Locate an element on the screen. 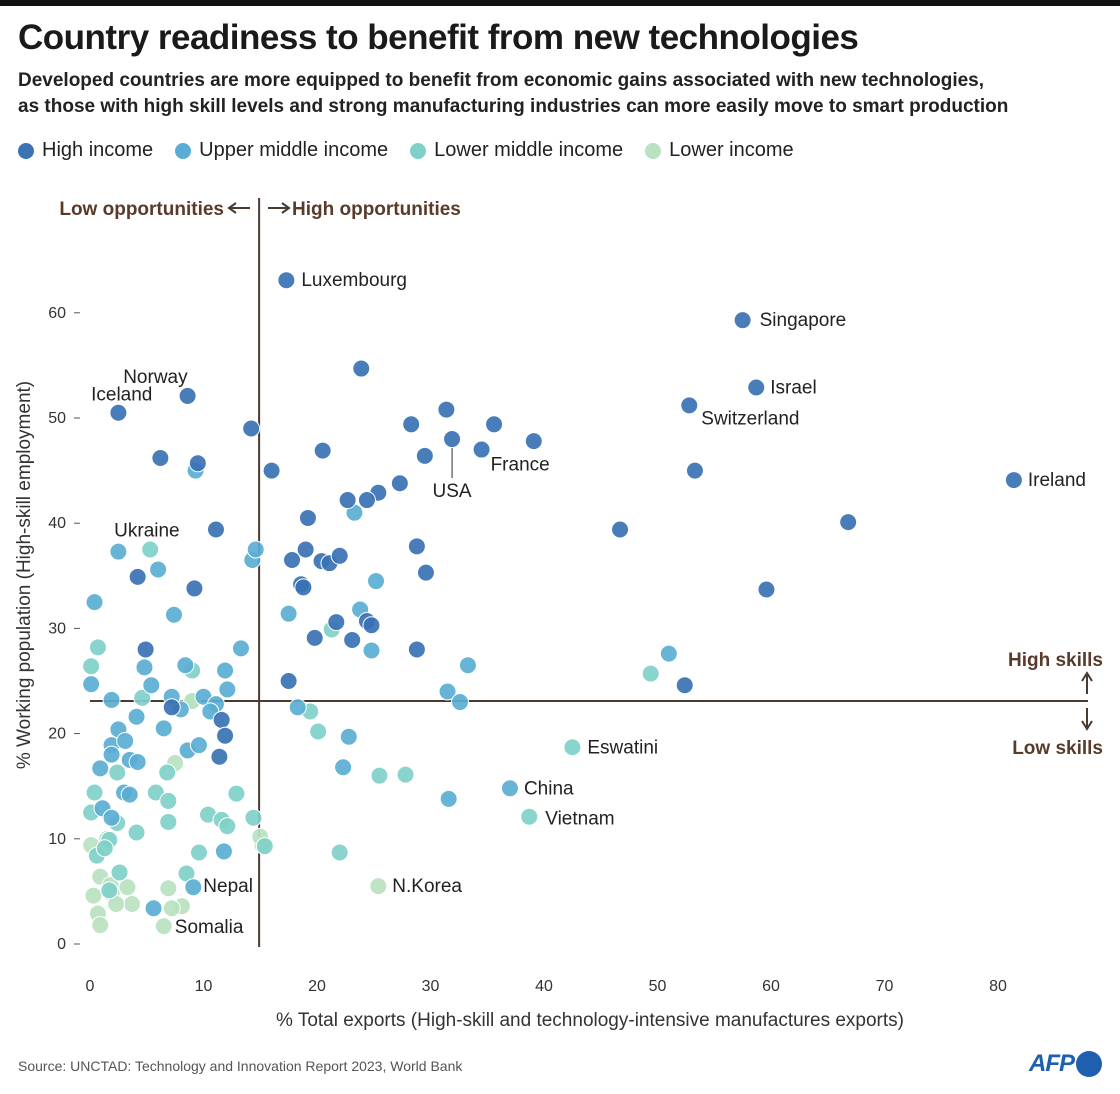 The height and width of the screenshot is (1094, 1120). legend-label: High income is located at coordinates (98, 150).